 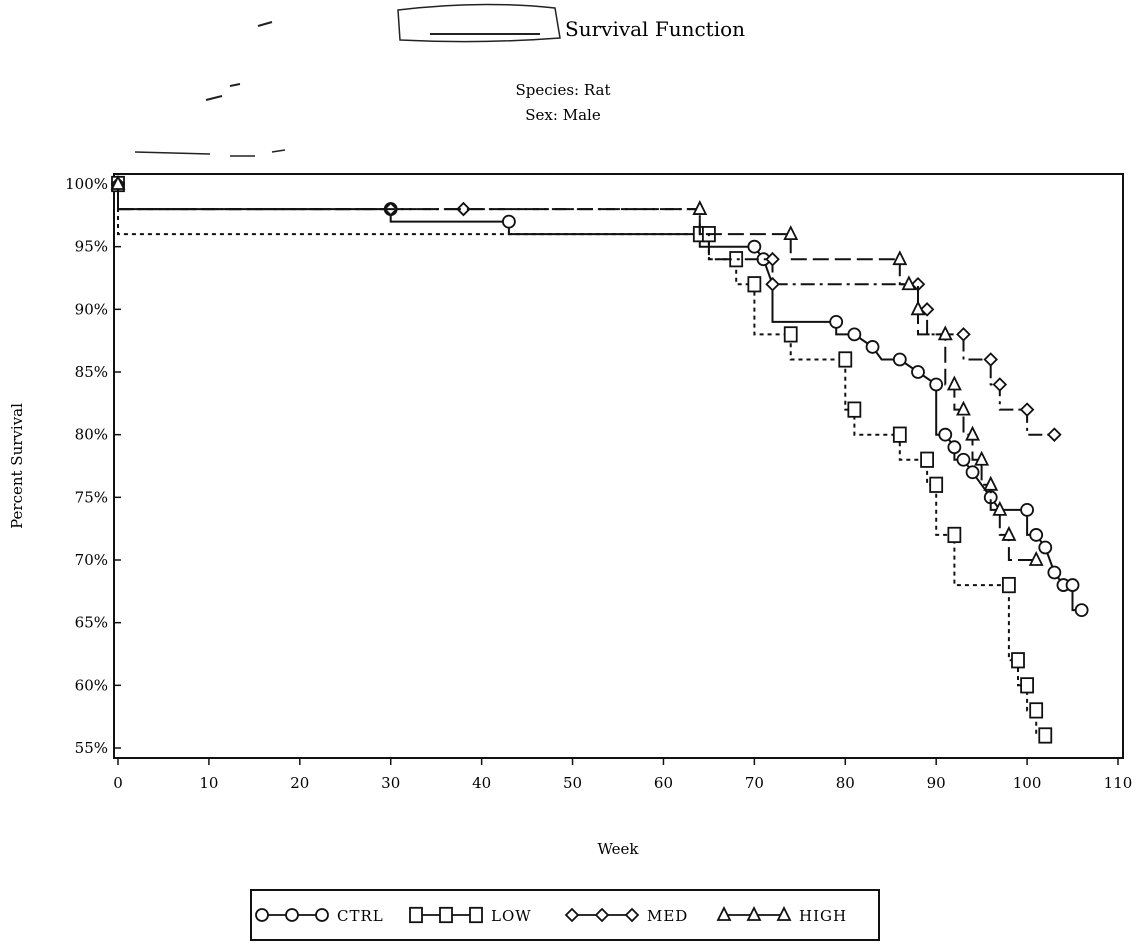 I want to click on chart-subtitle-species: Species: Rat, so click(x=563, y=90).